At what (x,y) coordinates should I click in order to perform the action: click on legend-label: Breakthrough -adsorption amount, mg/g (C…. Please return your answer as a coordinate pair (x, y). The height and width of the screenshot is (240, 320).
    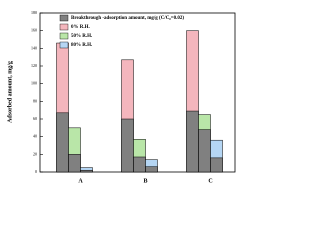
    Looking at the image, I should click on (127, 18).